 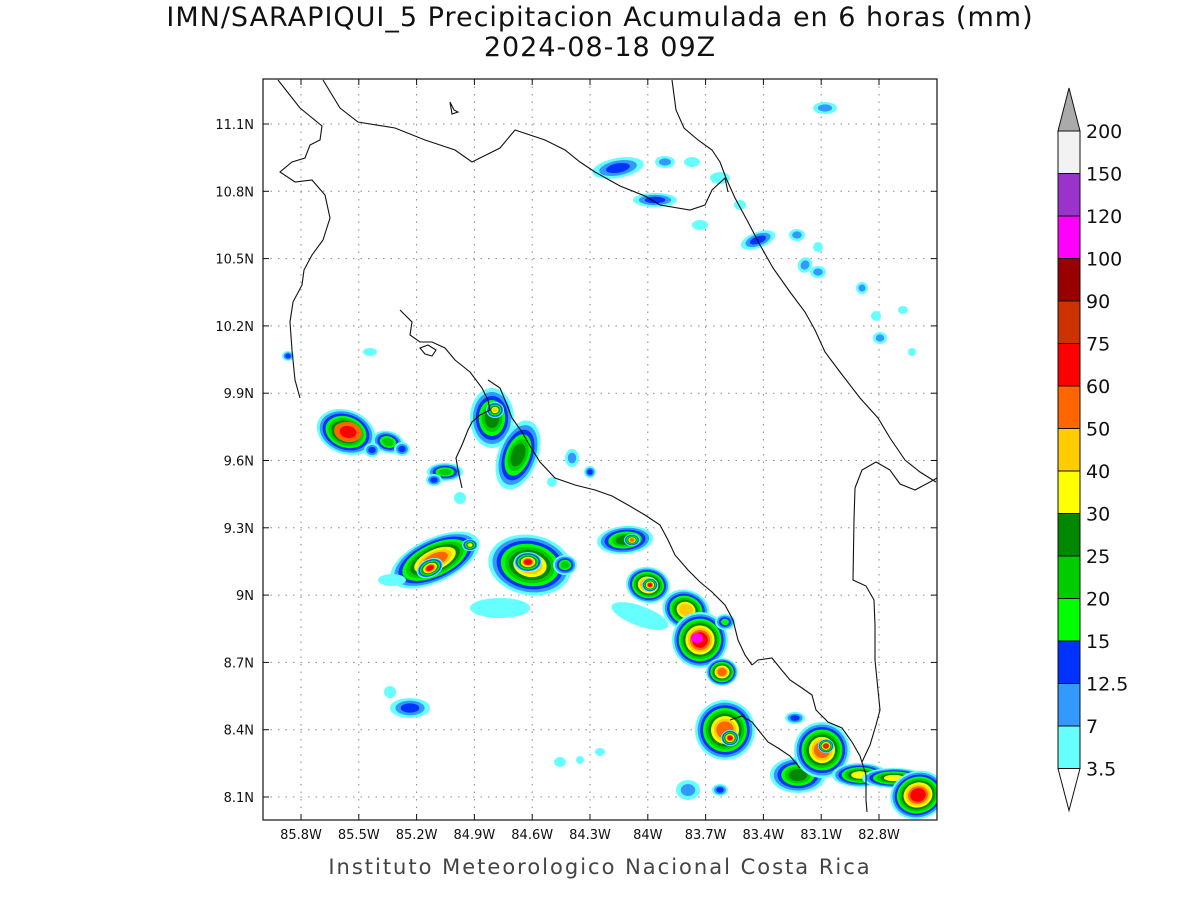 What do you see at coordinates (1098, 557) in the screenshot?
I see `colorbar-label: 25` at bounding box center [1098, 557].